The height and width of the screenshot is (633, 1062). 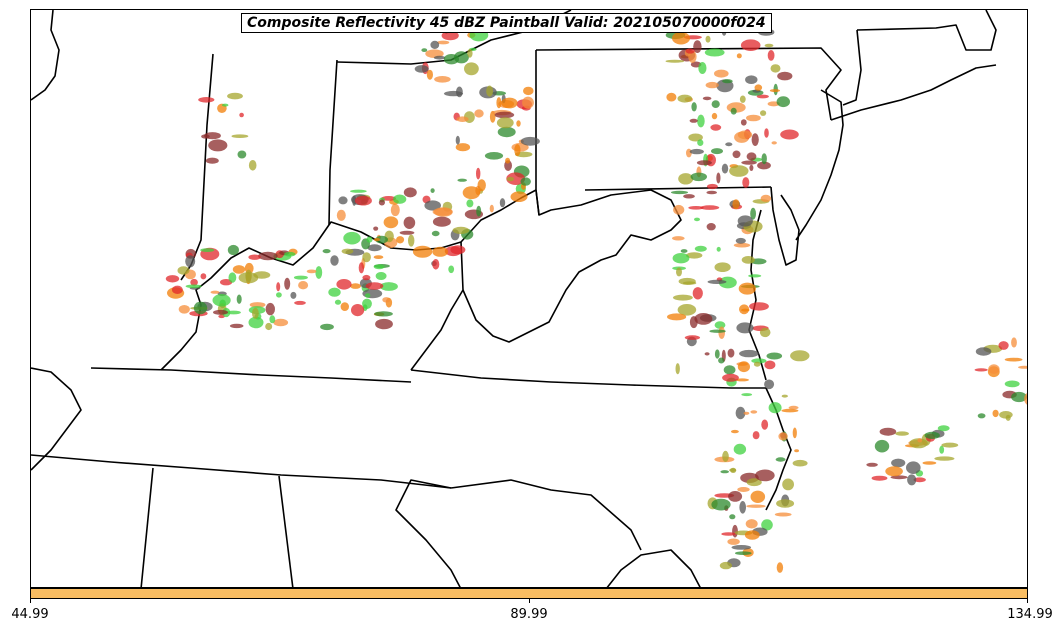 What do you see at coordinates (529, 593) in the screenshot?
I see `colorbar` at bounding box center [529, 593].